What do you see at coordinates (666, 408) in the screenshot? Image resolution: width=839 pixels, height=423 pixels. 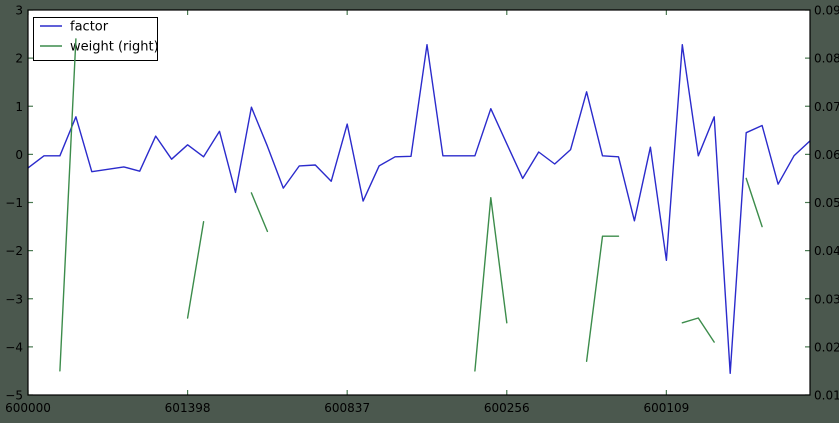 I see `x-axis-tick-label: 600109` at bounding box center [666, 408].